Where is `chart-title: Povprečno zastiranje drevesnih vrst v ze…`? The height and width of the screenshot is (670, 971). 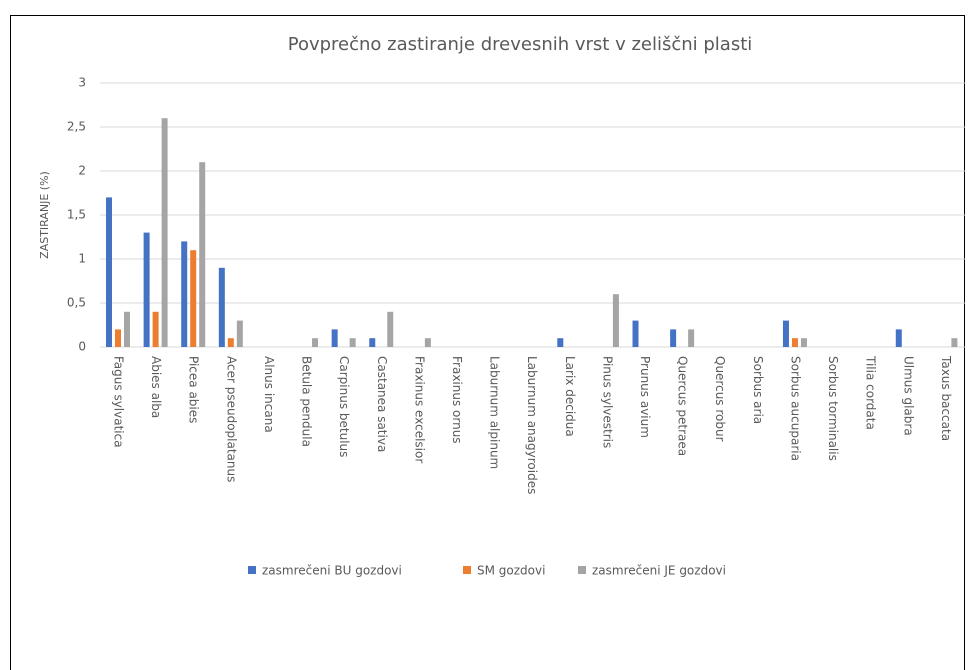
chart-title: Povprečno zastiranje drevesnih vrst v ze… is located at coordinates (520, 44).